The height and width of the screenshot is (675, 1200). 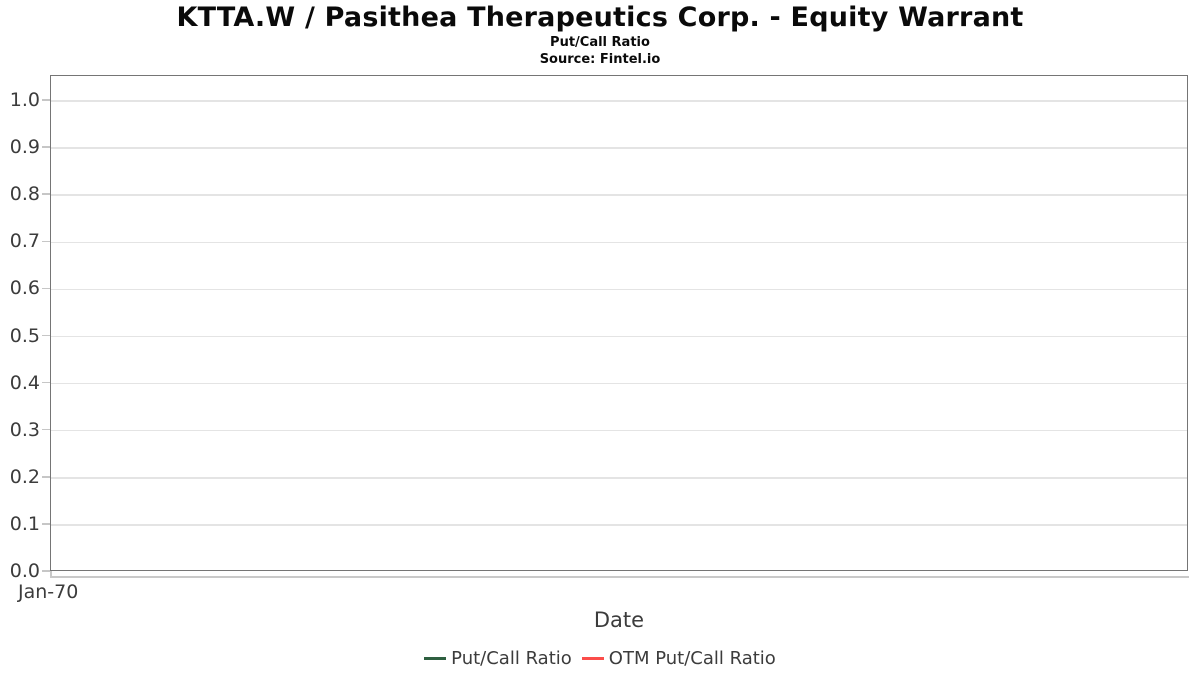 I want to click on y-tick-label-0.0: 0.0, so click(x=24, y=571).